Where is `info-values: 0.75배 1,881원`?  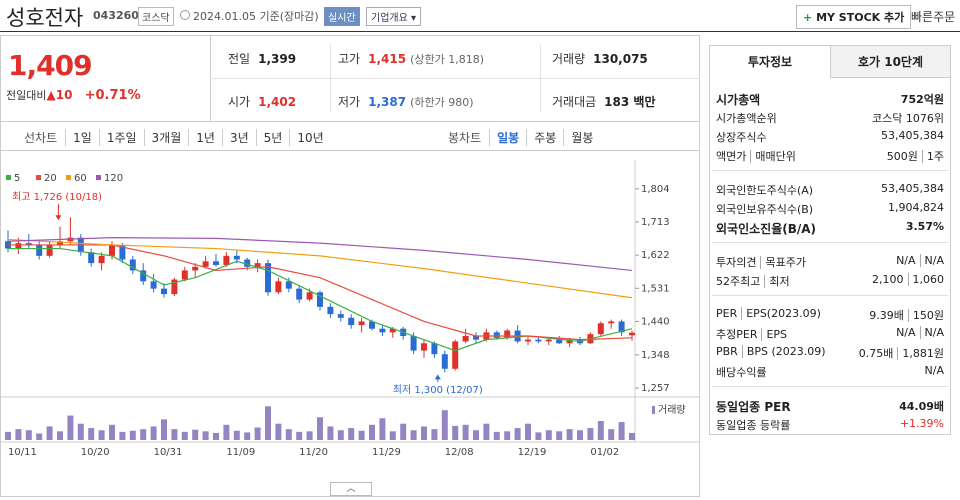 info-values: 0.75배 1,881원 is located at coordinates (901, 353).